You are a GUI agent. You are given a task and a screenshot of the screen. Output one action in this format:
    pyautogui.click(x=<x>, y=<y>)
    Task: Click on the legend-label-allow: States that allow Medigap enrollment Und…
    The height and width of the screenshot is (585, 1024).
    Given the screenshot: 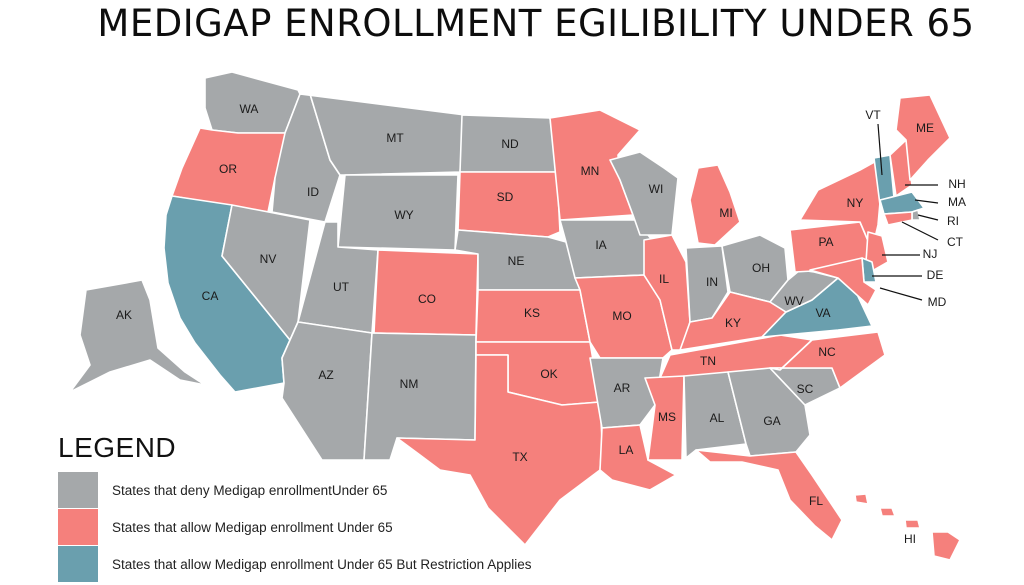 What is the action you would take?
    pyautogui.click(x=252, y=527)
    